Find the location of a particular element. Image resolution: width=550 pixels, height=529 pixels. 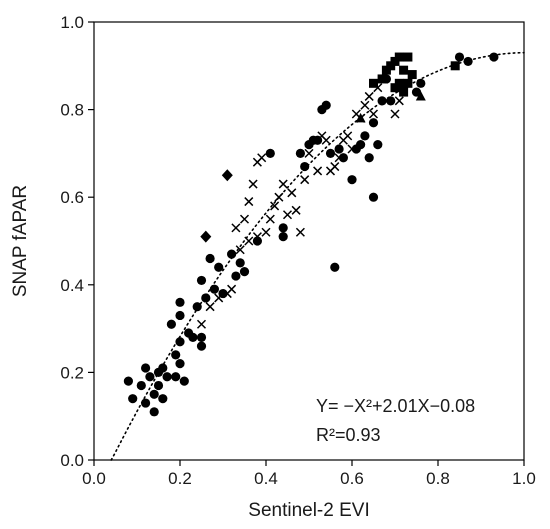

x-tick-label: 0.8 is located at coordinates (438, 478).